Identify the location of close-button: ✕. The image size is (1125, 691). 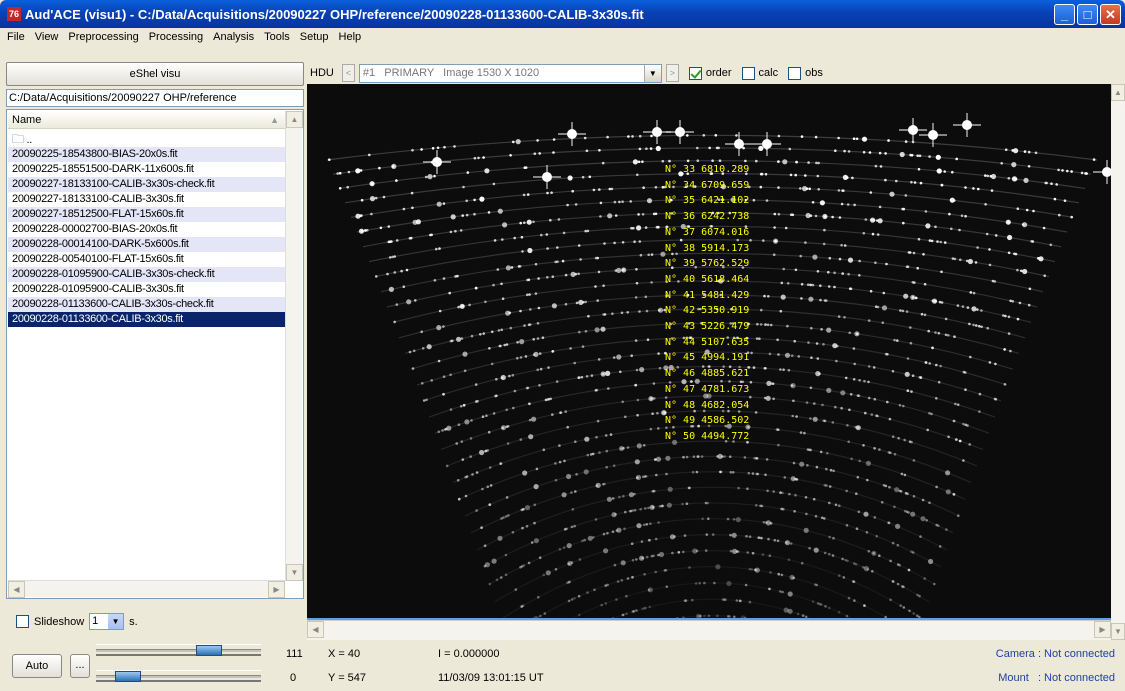
(1110, 14).